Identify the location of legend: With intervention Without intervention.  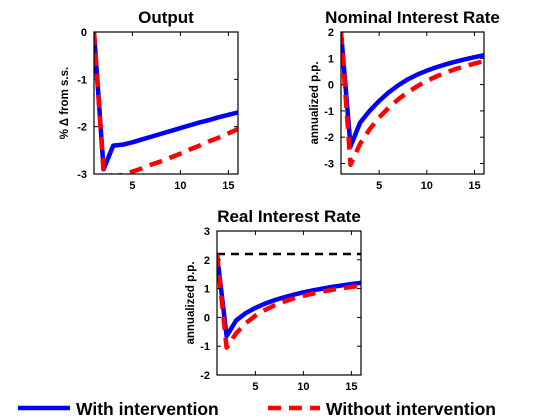
(257, 409).